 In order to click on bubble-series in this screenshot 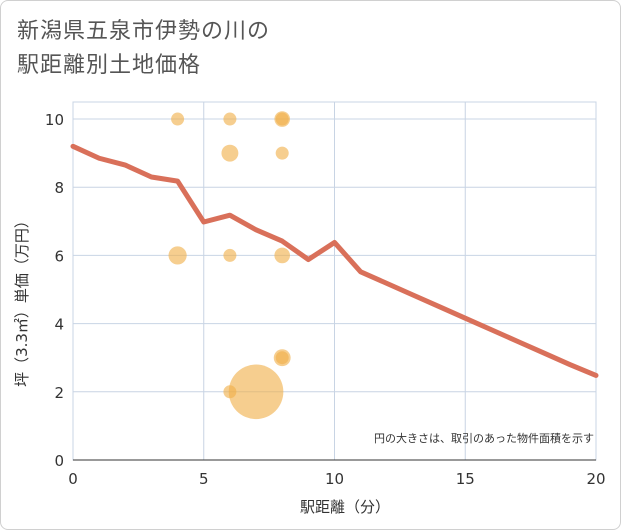, I will do `click(229, 265)`.